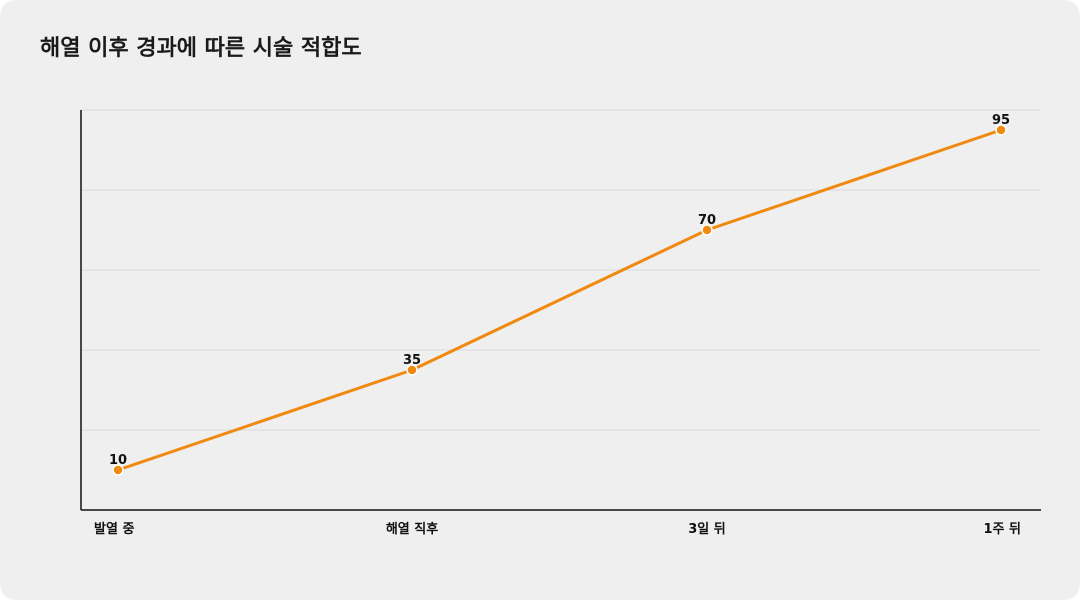  Describe the element at coordinates (118, 460) in the screenshot. I see `data-label-0: 10` at that location.